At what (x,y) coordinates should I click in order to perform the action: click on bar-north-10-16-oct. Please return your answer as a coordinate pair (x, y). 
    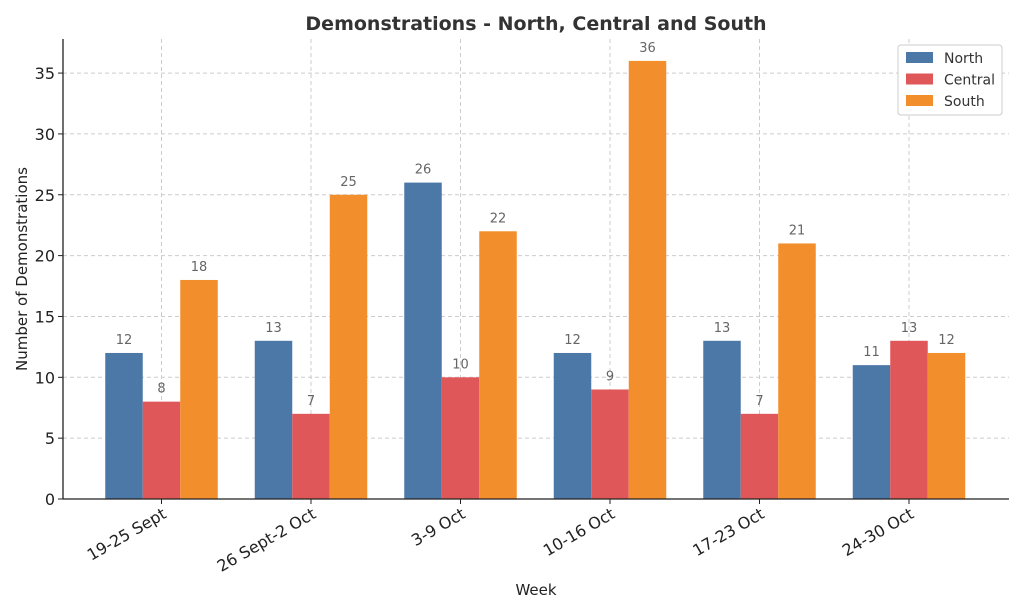
    Looking at the image, I should click on (572, 425).